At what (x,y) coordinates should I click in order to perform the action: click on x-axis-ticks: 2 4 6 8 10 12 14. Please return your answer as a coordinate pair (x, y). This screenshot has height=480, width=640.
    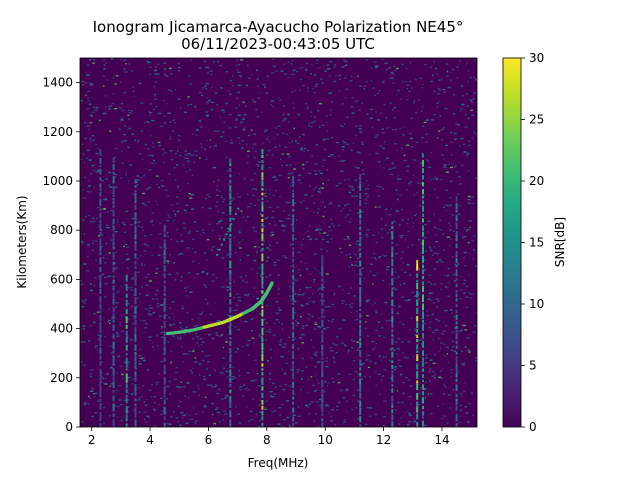
    Looking at the image, I should click on (269, 437).